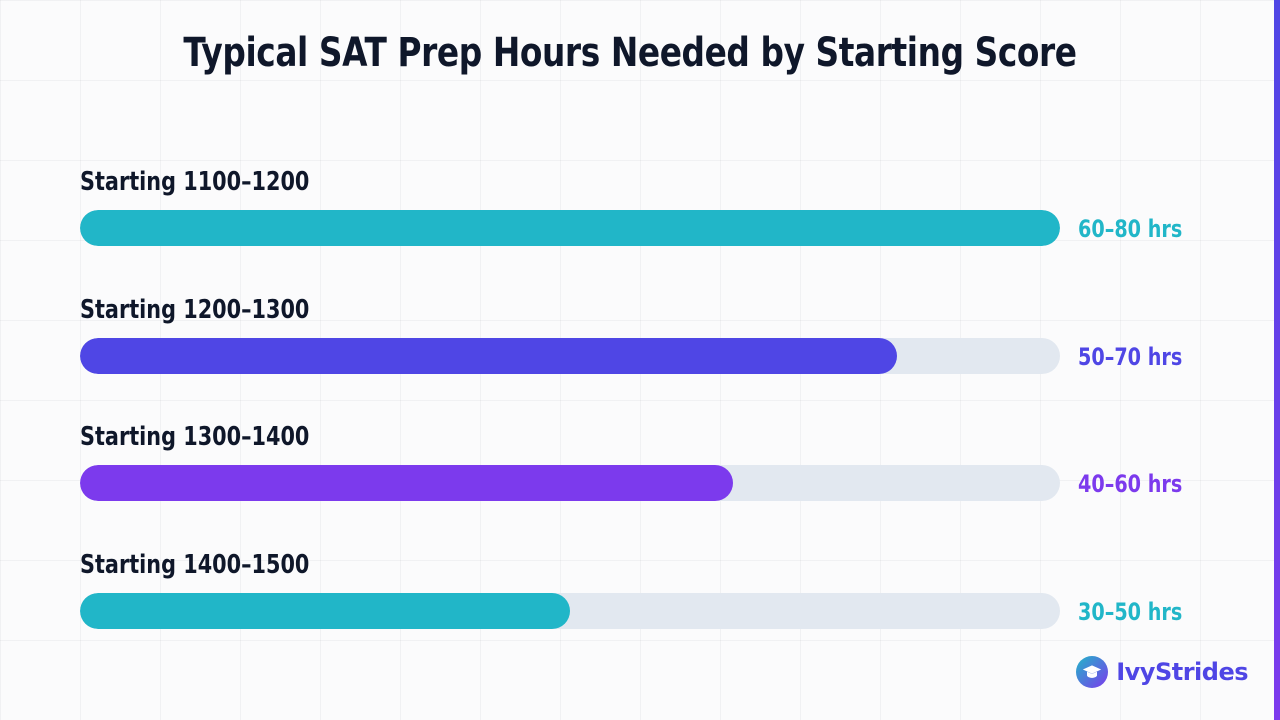  Describe the element at coordinates (195, 564) in the screenshot. I see `category-label: Starting 1400–1500` at that location.